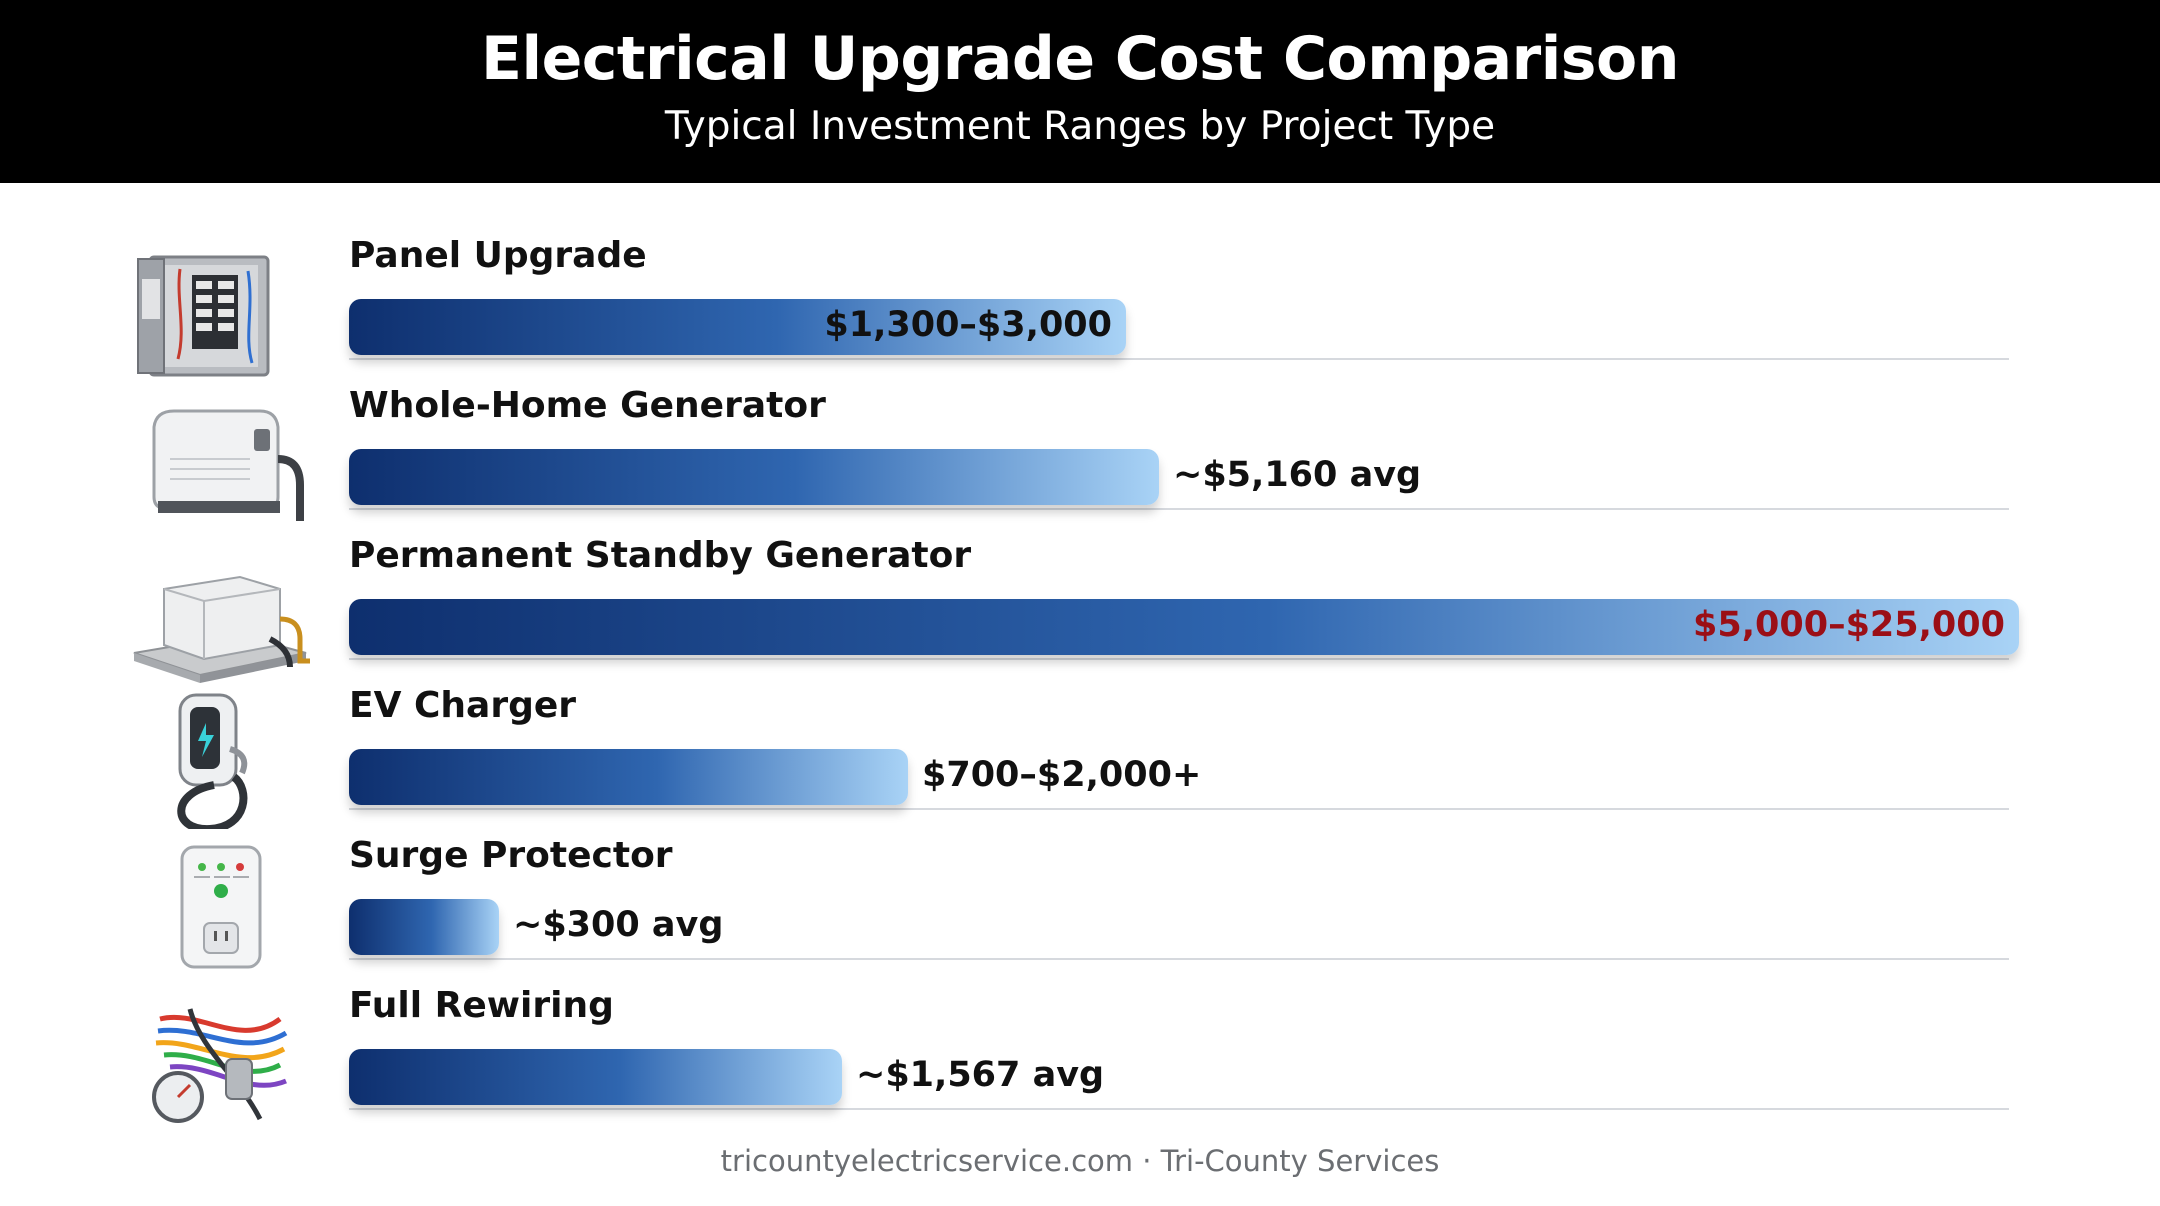 This screenshot has width=2160, height=1206. I want to click on category-label: Whole-Home Generator, so click(587, 405).